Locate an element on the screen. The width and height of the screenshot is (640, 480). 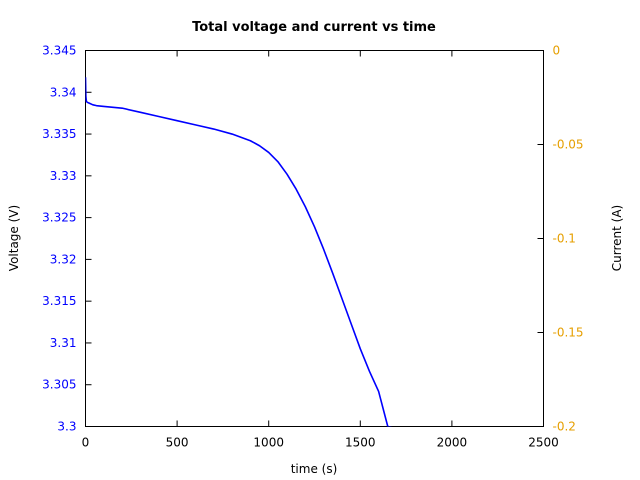
x-tick-label: 2000 is located at coordinates (452, 443).